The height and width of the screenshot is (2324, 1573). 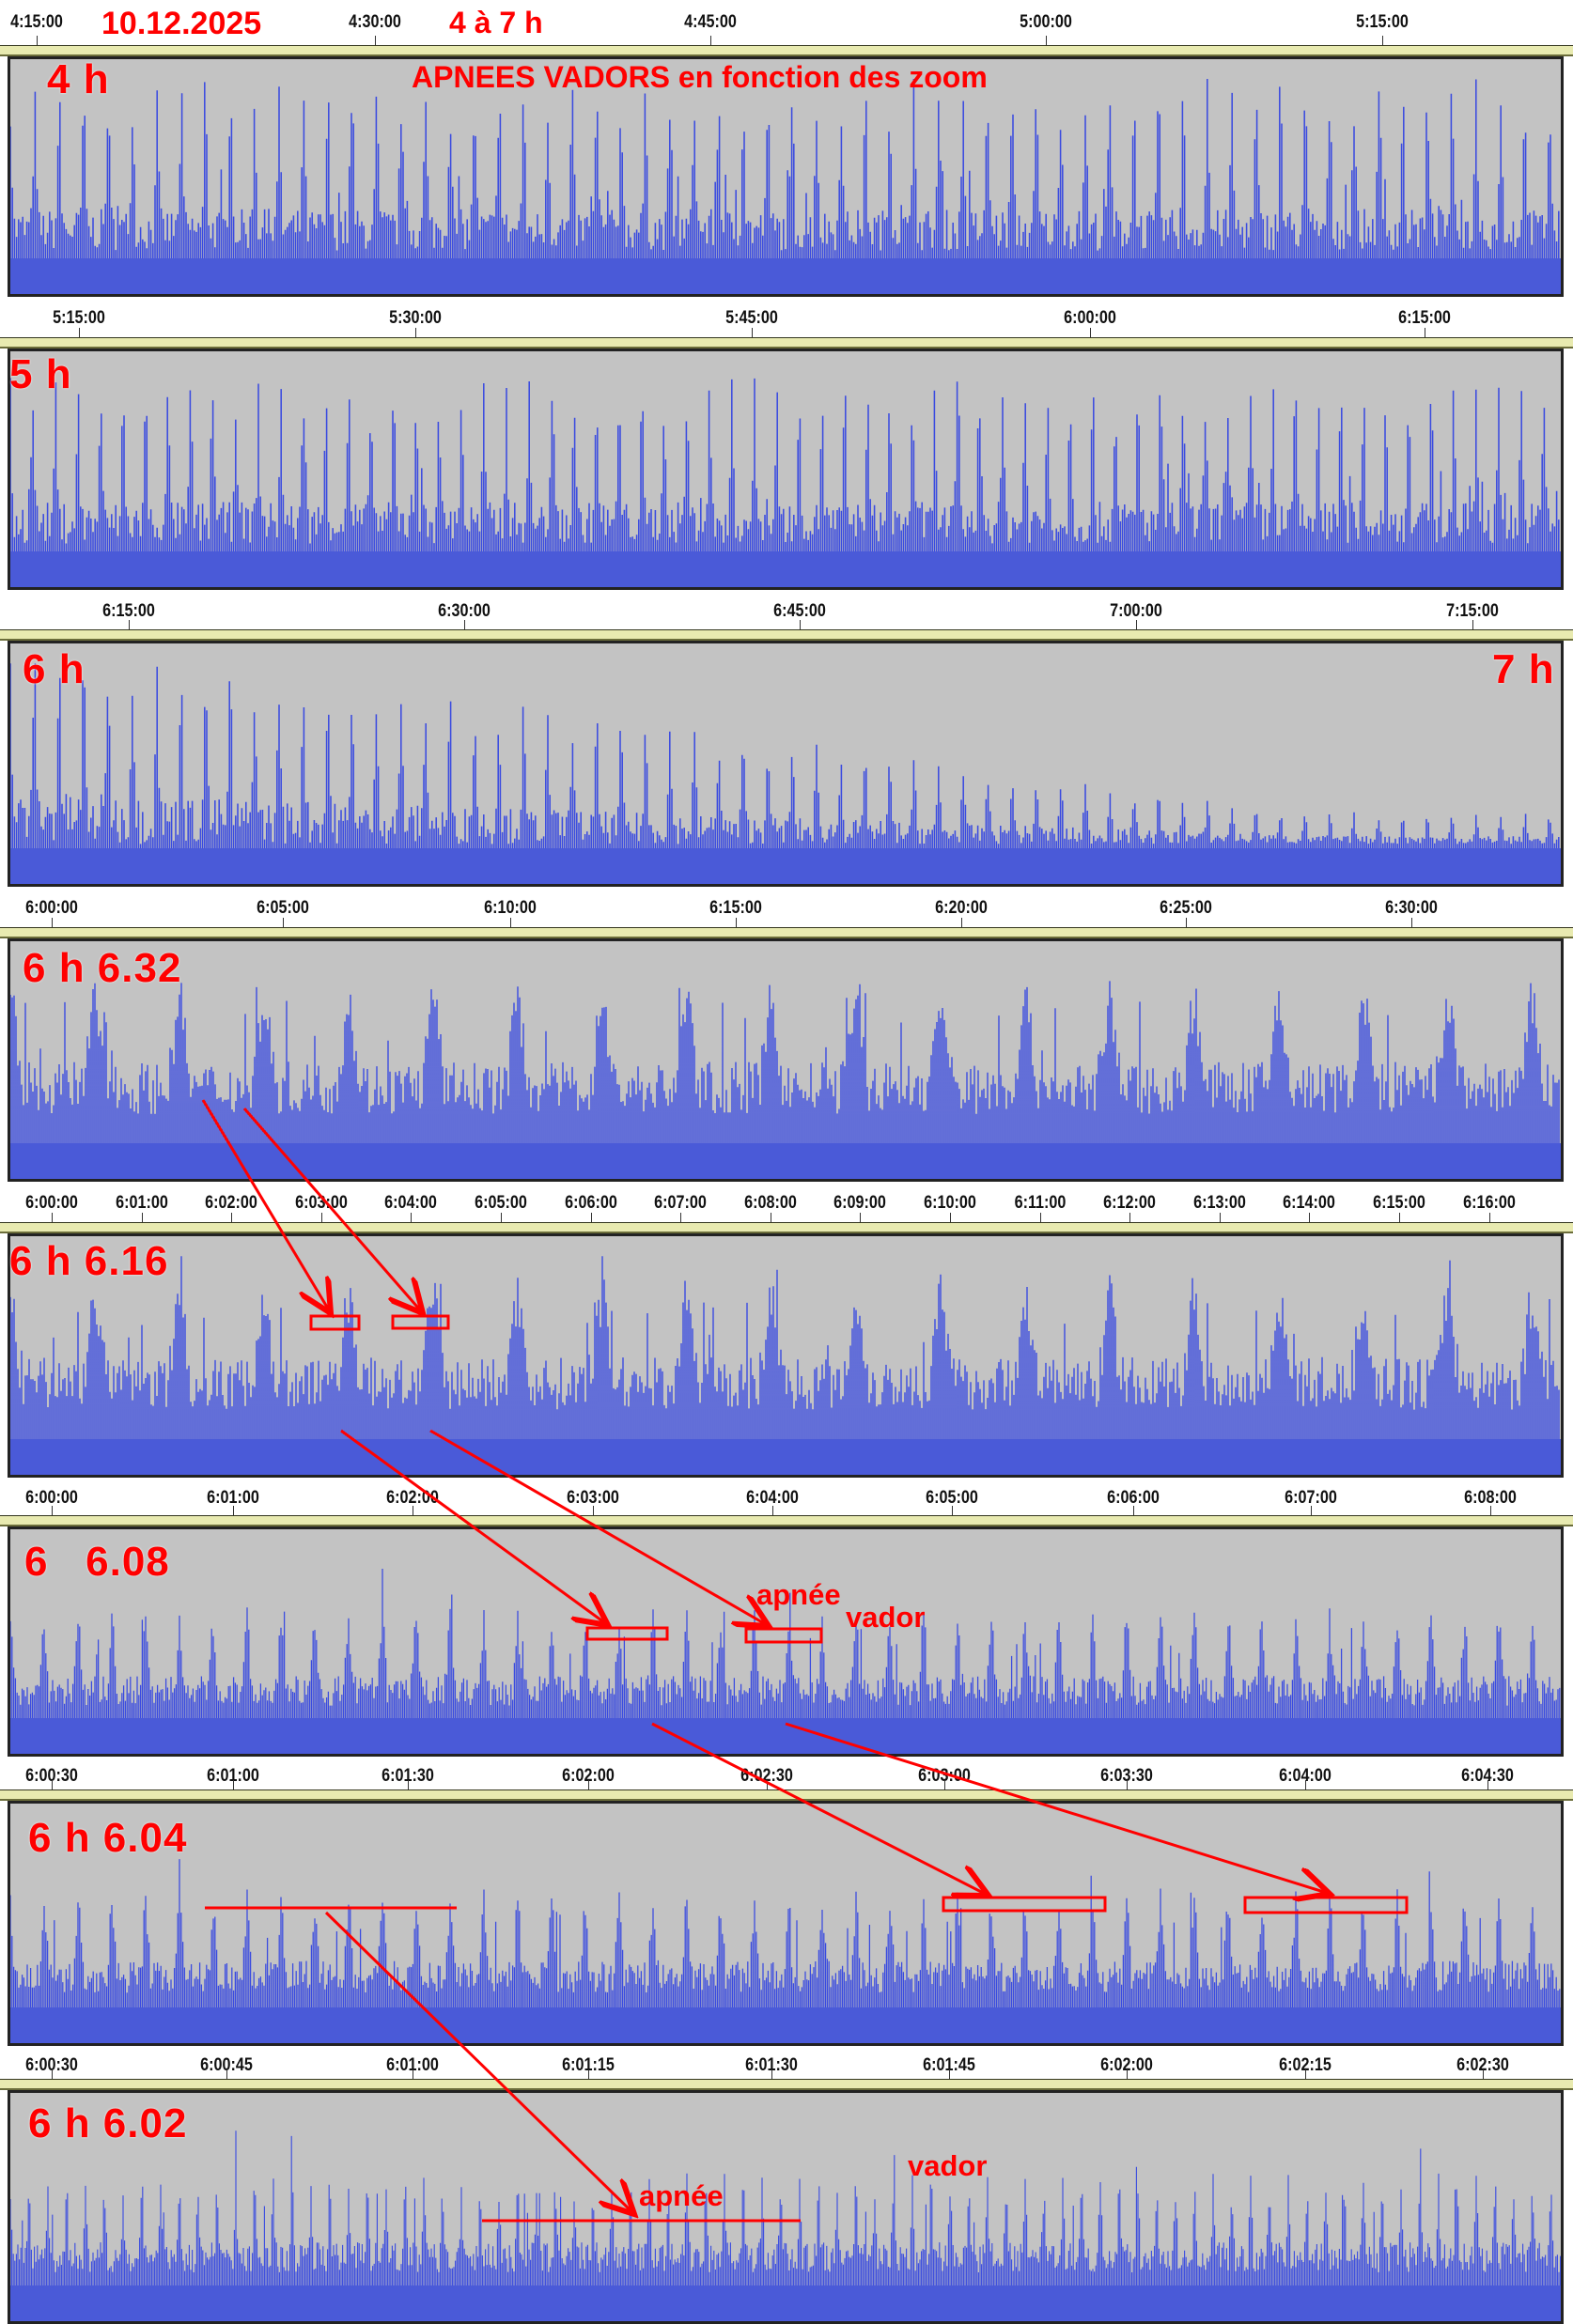 I want to click on panel-end-label: 7 h, so click(x=1524, y=669).